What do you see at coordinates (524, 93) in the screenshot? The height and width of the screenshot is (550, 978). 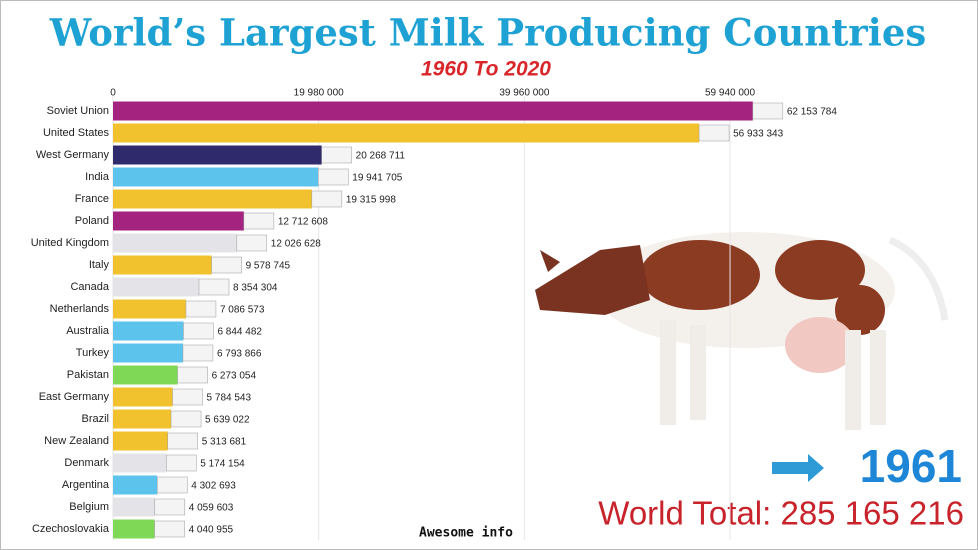 I see `x-tick-label: 39 960 000` at bounding box center [524, 93].